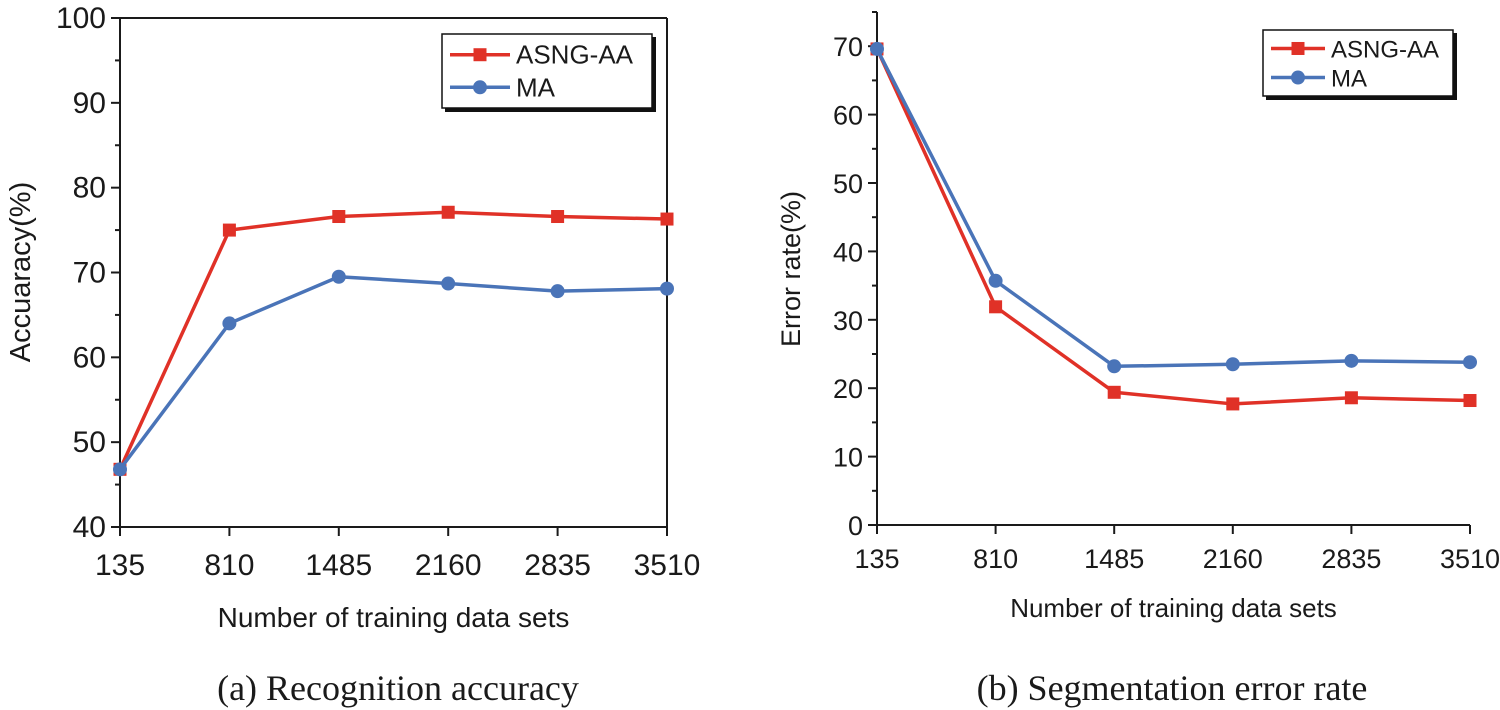 Image resolution: width=1500 pixels, height=710 pixels. Describe the element at coordinates (393, 372) in the screenshot. I see `series-line-ma` at that location.